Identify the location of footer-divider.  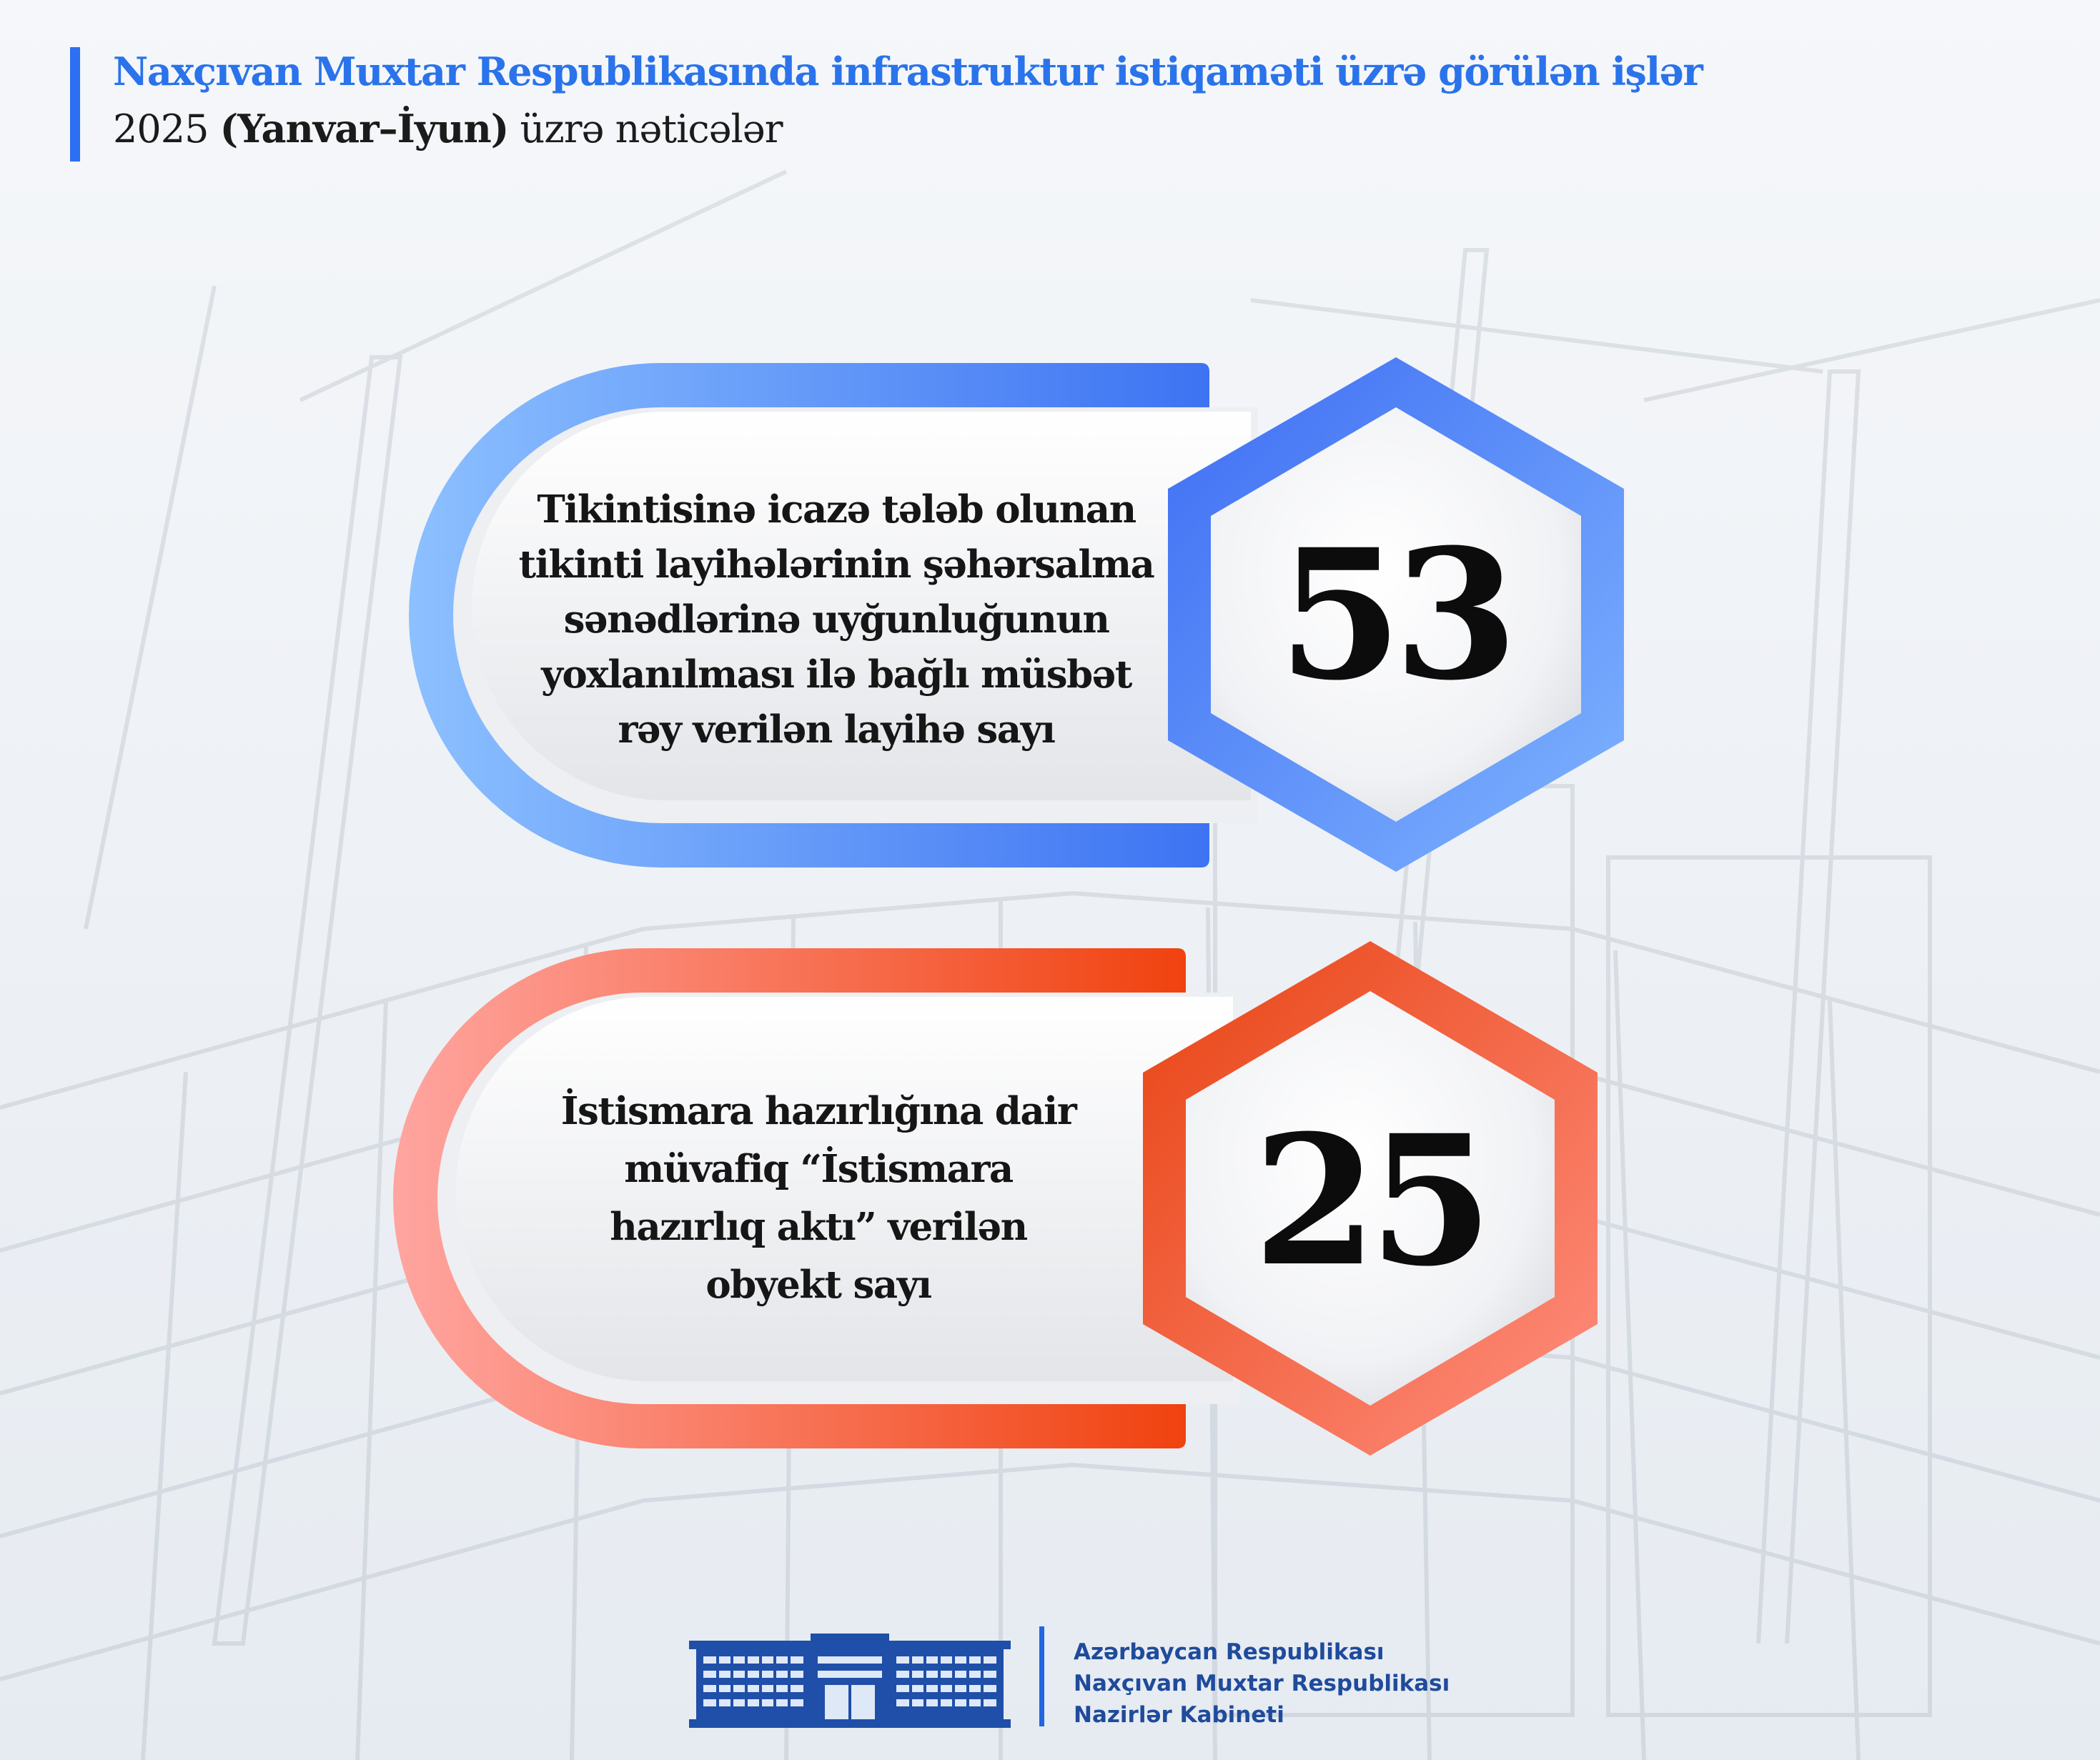
(1041, 1676).